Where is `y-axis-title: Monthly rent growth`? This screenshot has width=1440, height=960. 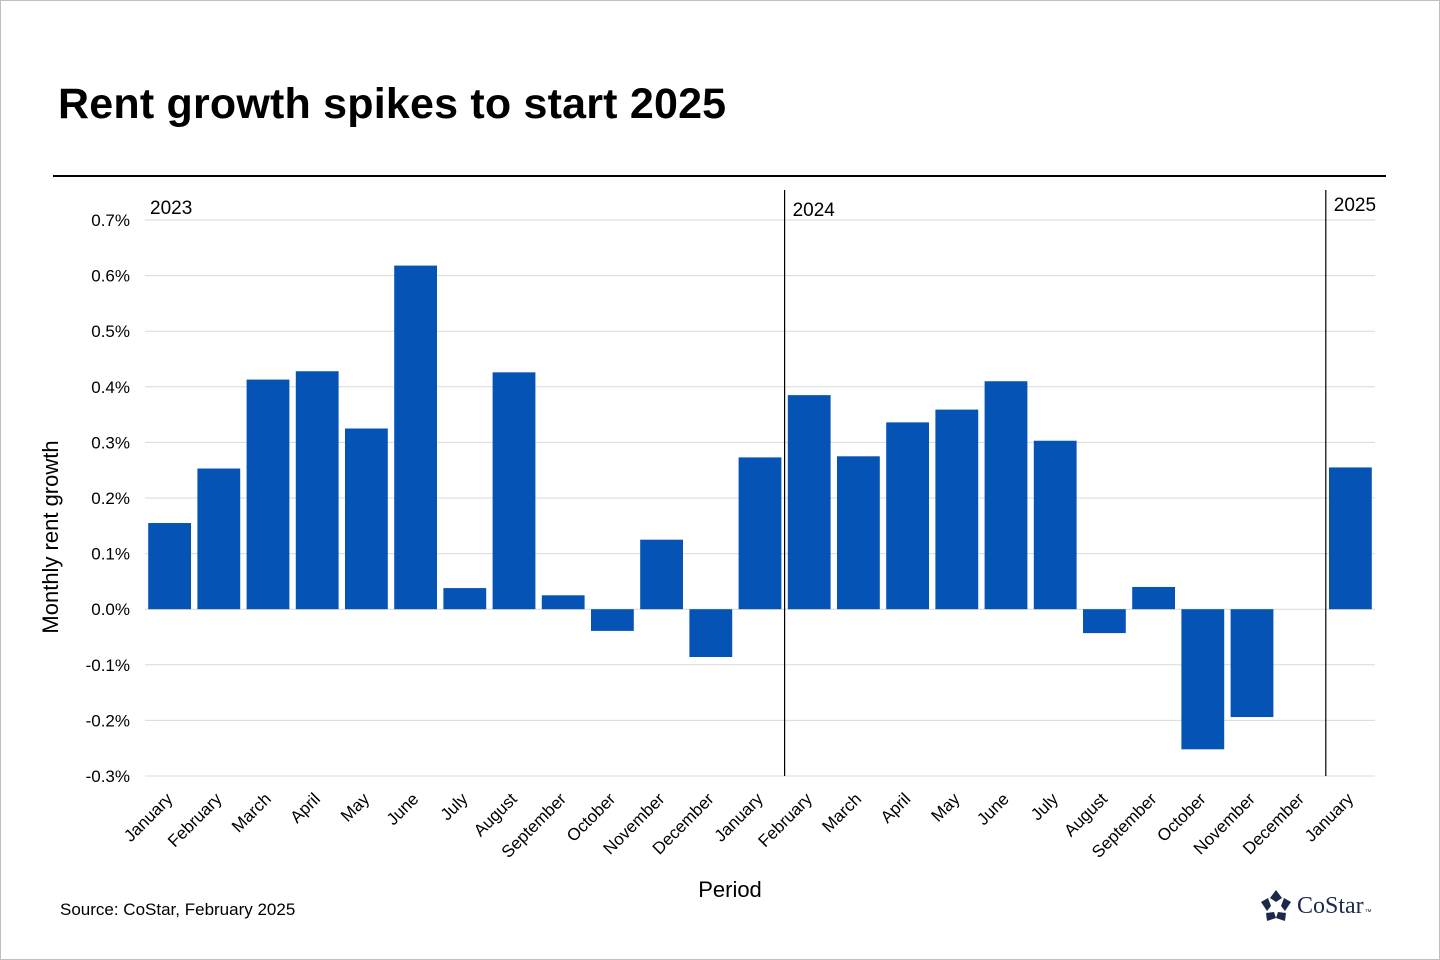 y-axis-title: Monthly rent growth is located at coordinates (50, 536).